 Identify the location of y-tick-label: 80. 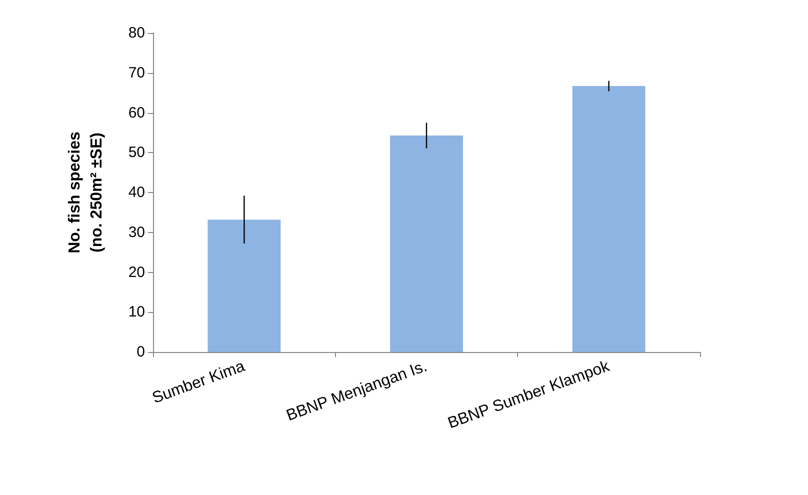
(136, 33).